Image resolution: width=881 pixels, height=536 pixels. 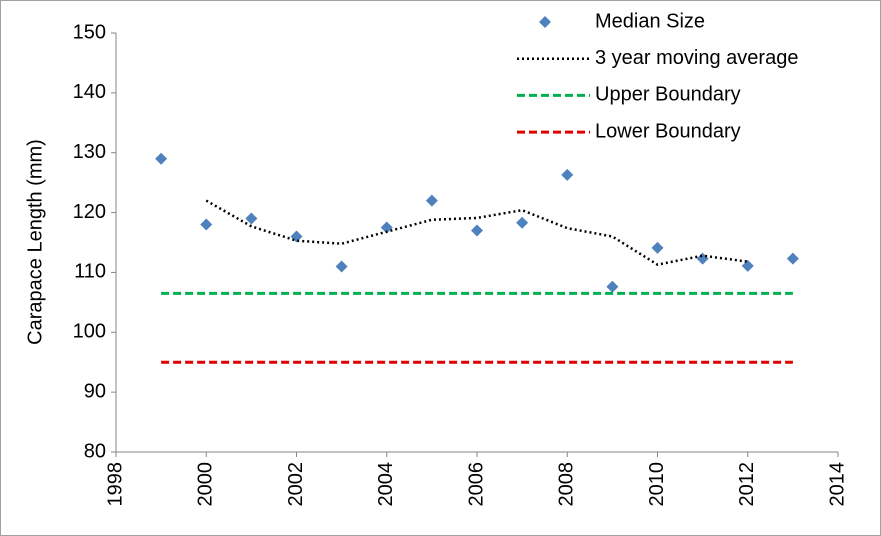 I want to click on legend-label: Median Size, so click(x=650, y=21).